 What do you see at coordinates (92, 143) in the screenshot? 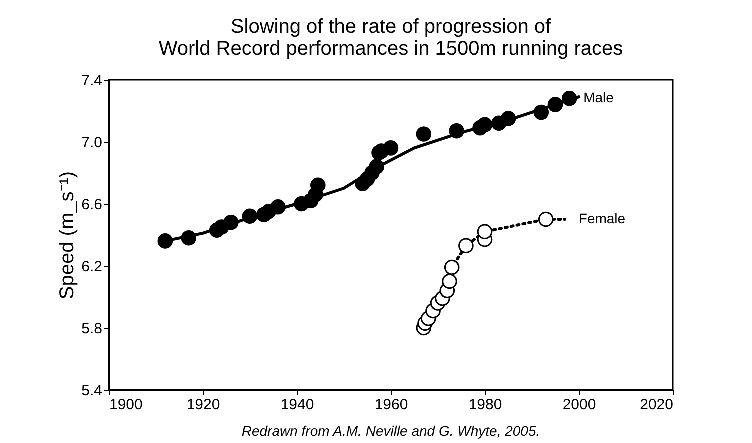
I see `y-tick-label: 7.0` at bounding box center [92, 143].